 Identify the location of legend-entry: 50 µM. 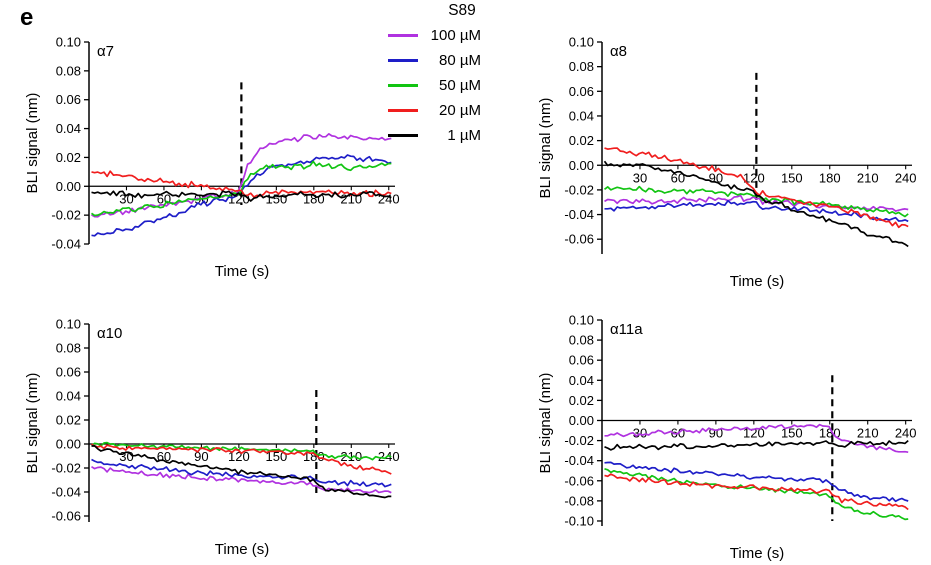
(454, 85).